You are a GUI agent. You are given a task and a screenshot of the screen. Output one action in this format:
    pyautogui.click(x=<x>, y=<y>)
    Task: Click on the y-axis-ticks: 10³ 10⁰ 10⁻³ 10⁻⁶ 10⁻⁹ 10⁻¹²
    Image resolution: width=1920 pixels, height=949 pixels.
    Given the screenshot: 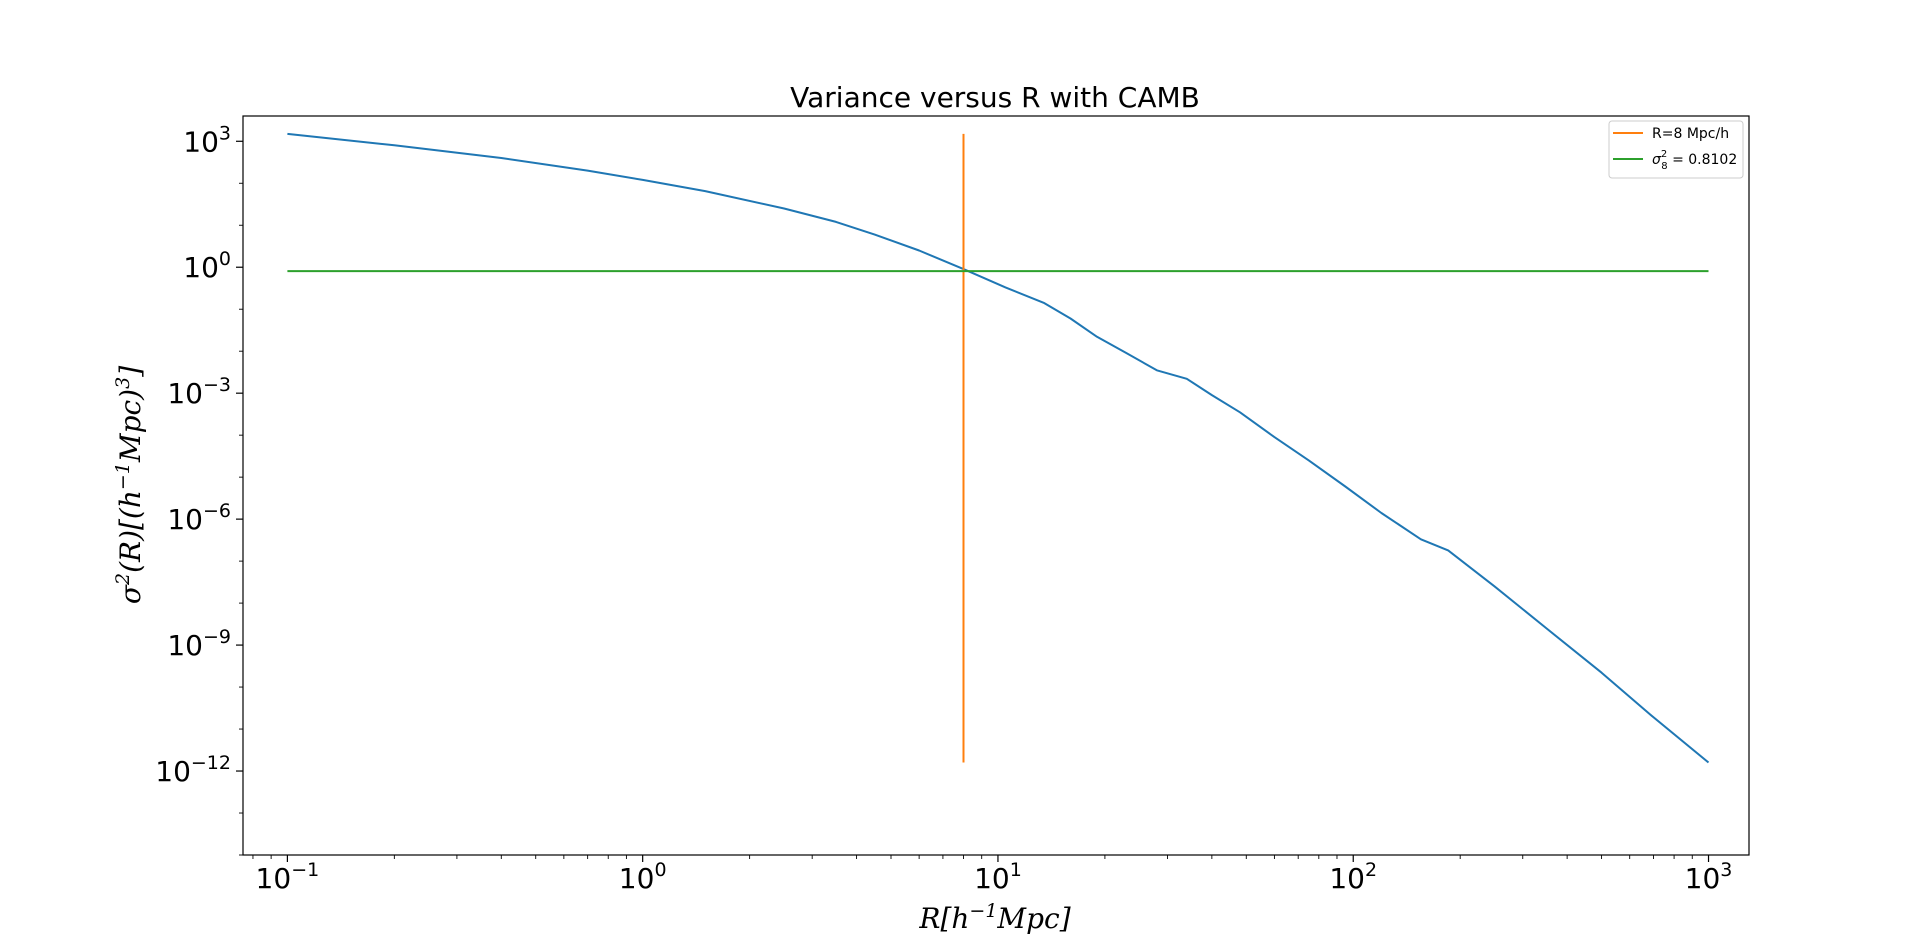 What is the action you would take?
    pyautogui.click(x=199, y=489)
    